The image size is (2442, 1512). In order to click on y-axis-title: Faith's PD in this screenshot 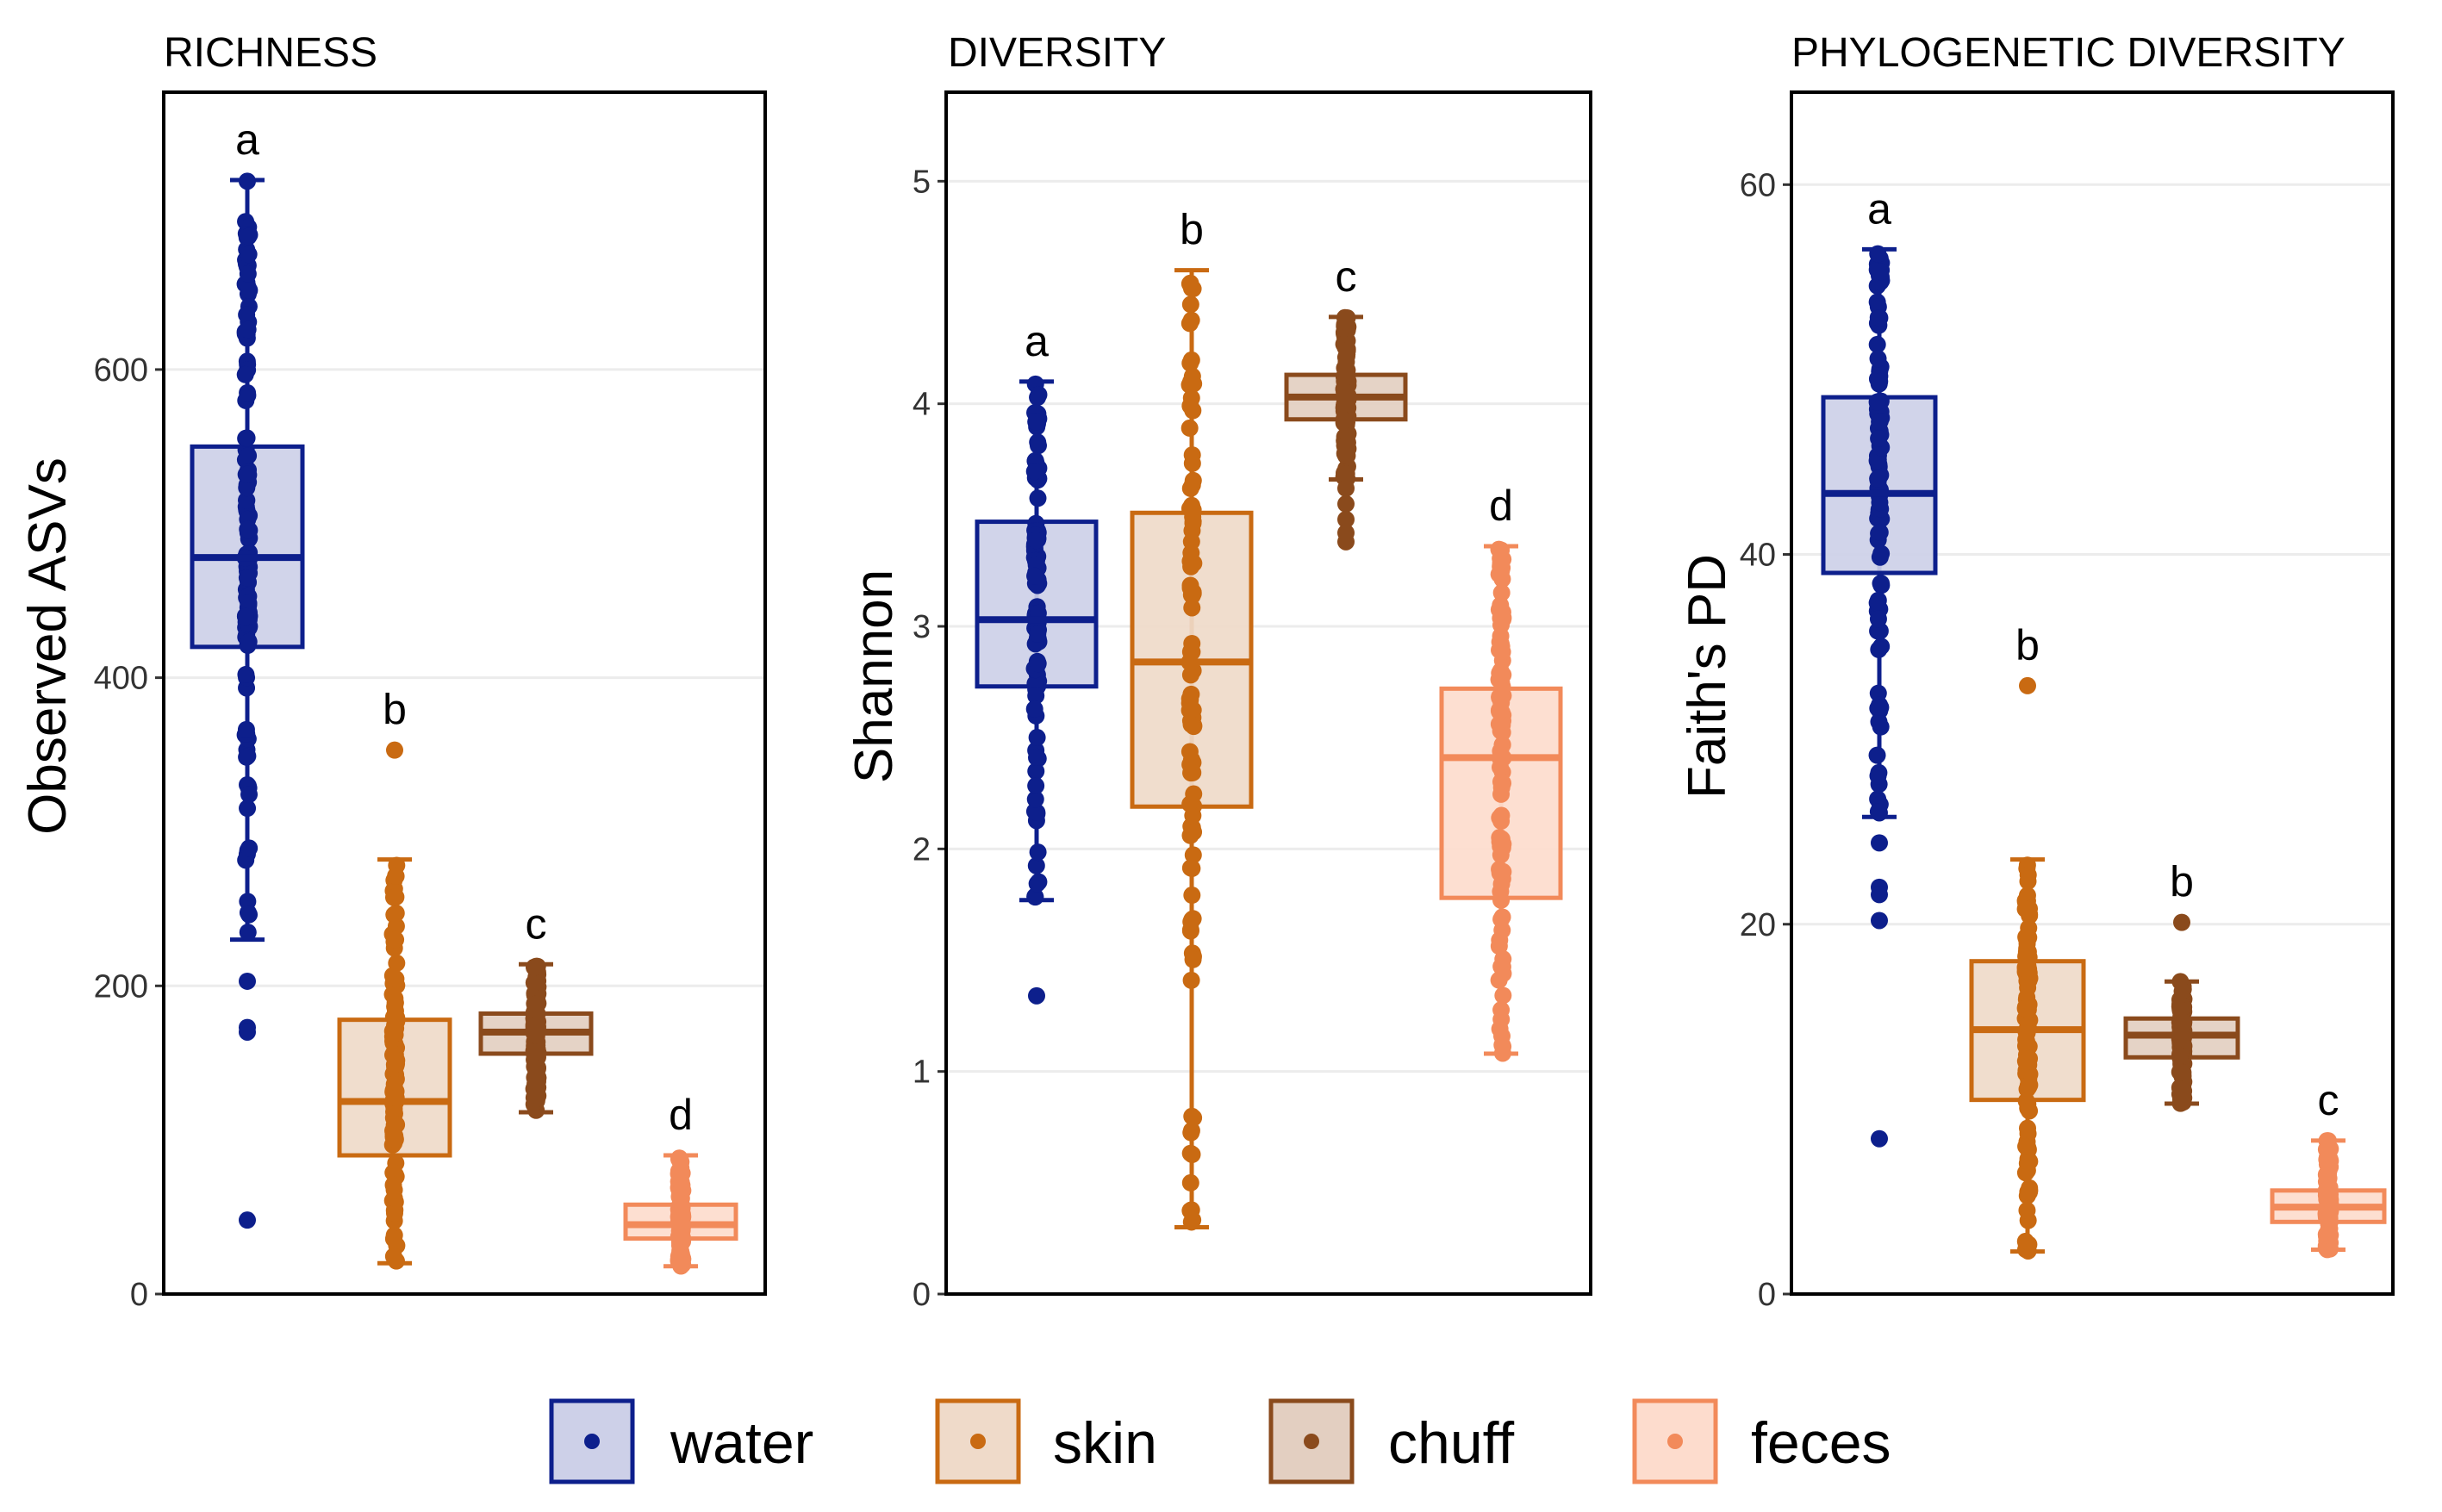, I will do `click(1707, 677)`.